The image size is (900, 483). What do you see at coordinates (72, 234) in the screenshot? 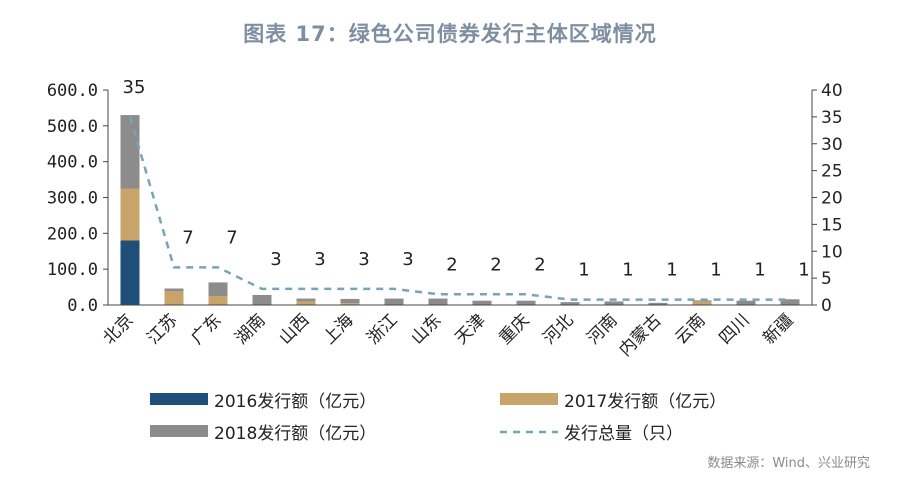
I see `left-tick-label: 200.0` at bounding box center [72, 234].